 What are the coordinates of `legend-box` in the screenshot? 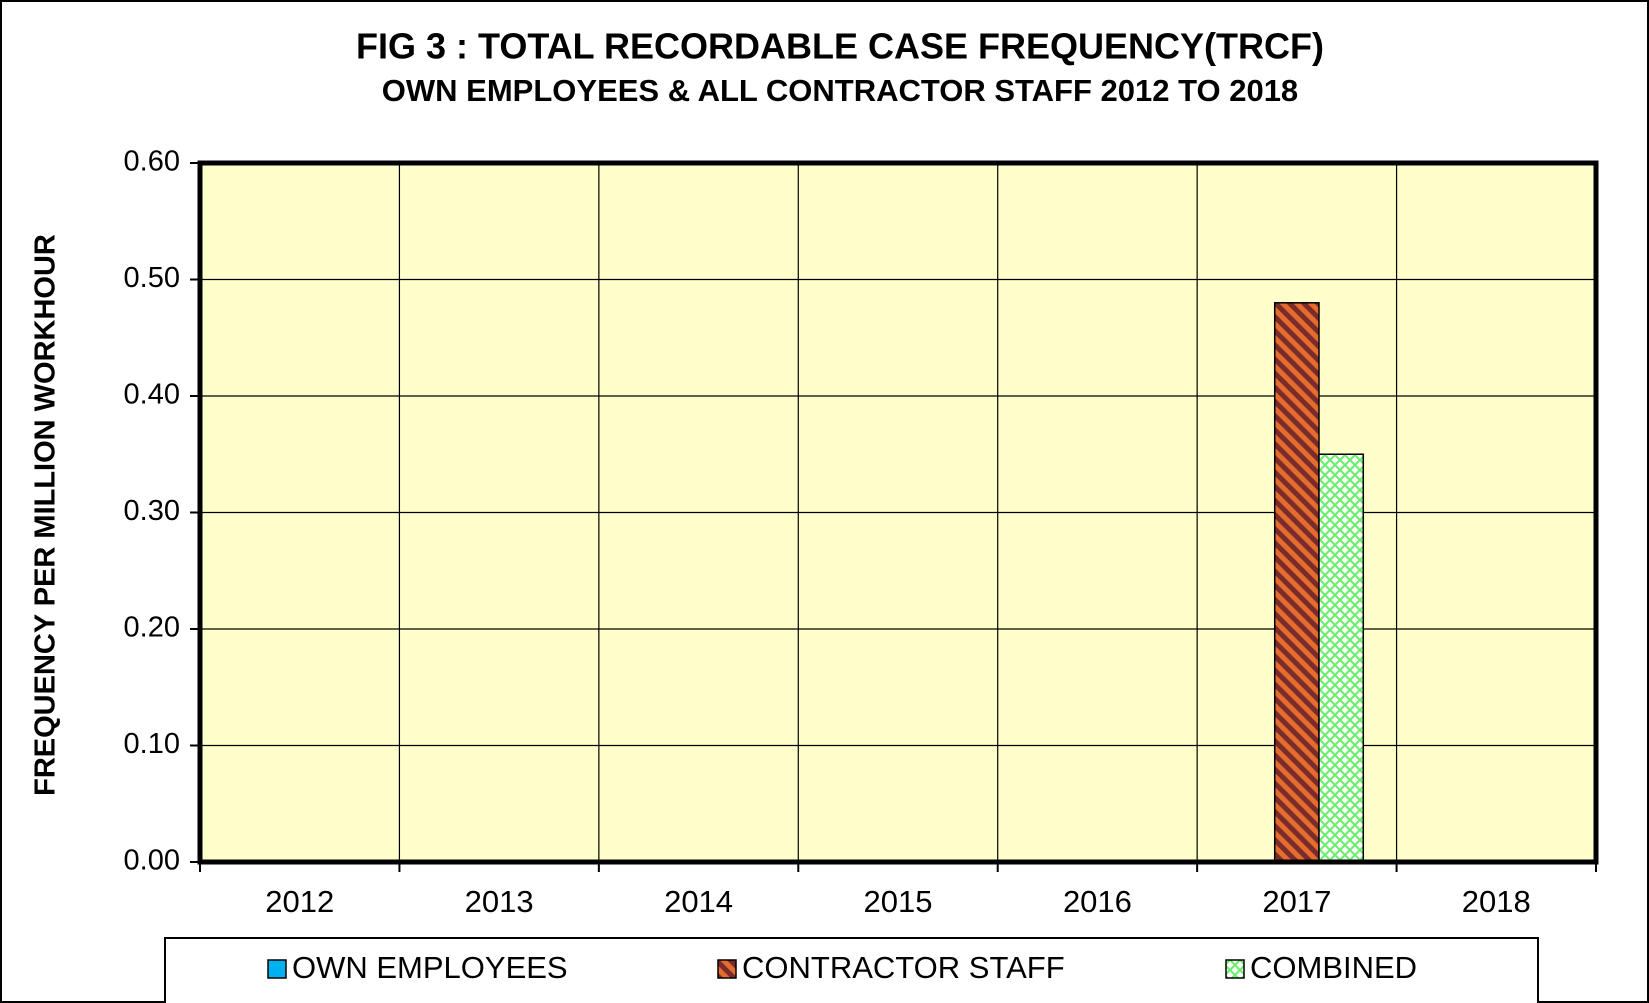 It's located at (851, 970).